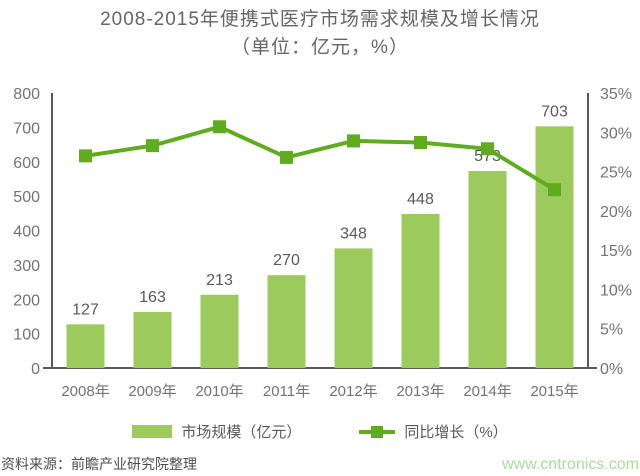 This screenshot has width=640, height=476. Describe the element at coordinates (554, 111) in the screenshot. I see `bar-value-label: 703` at that location.